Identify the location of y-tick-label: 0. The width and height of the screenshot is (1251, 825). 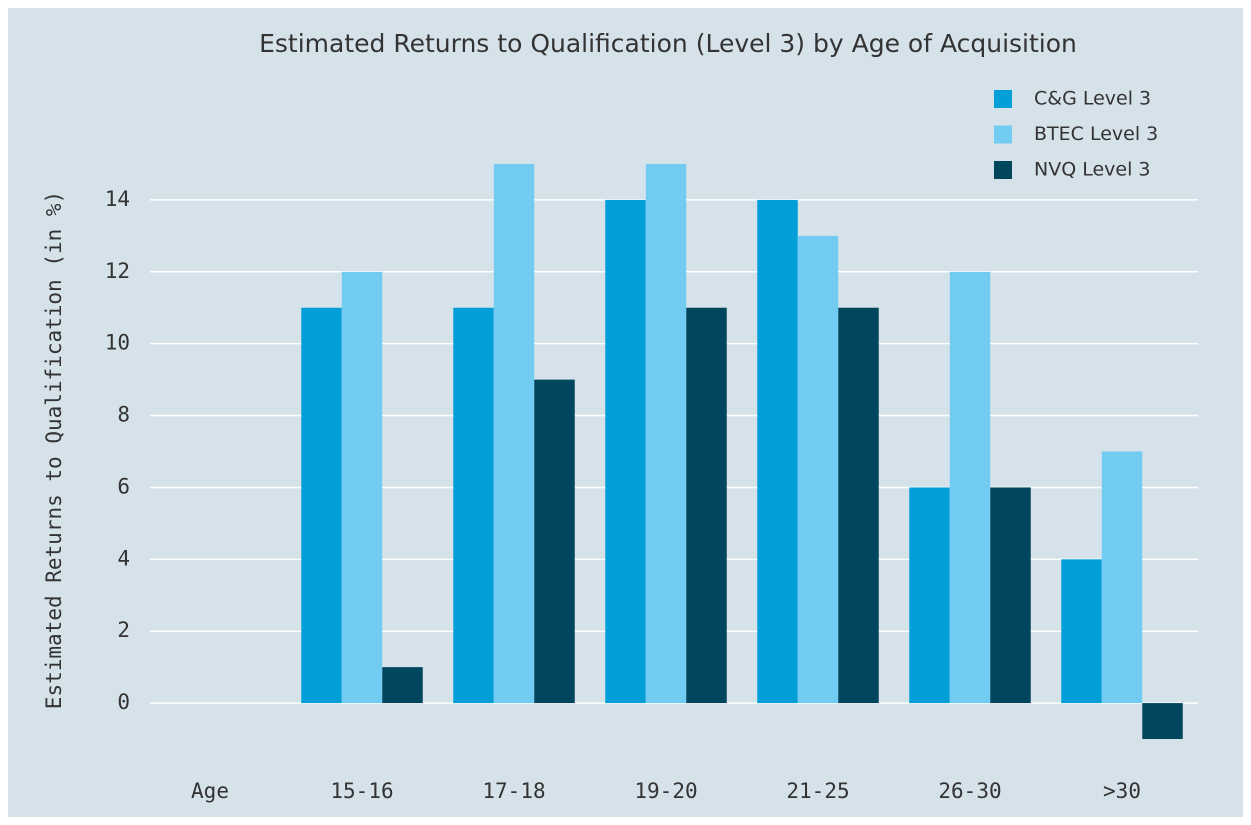
(123, 702).